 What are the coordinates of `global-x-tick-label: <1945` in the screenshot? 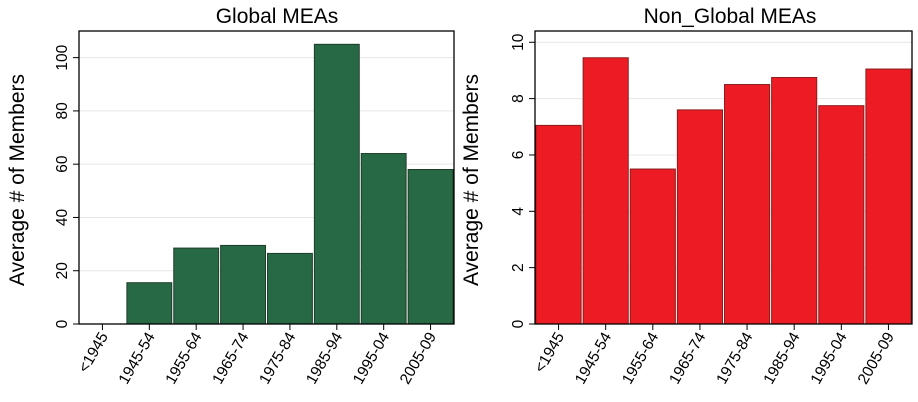 It's located at (93, 353).